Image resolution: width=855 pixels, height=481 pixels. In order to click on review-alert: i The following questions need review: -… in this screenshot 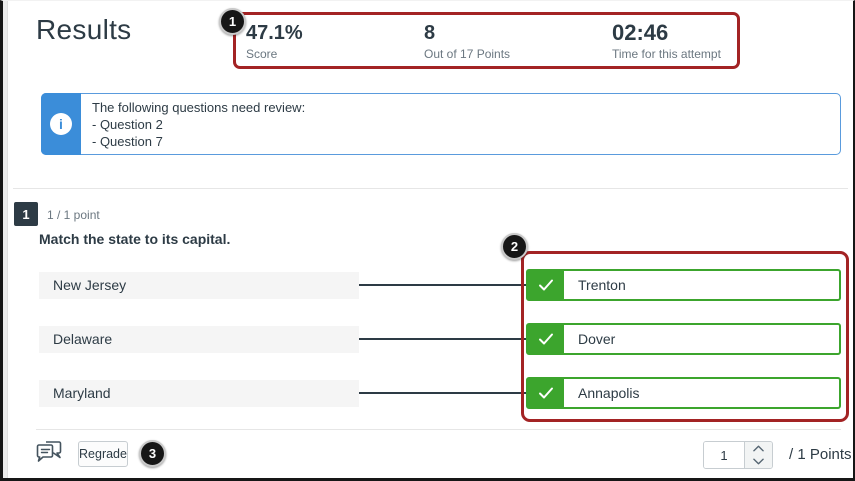, I will do `click(441, 124)`.